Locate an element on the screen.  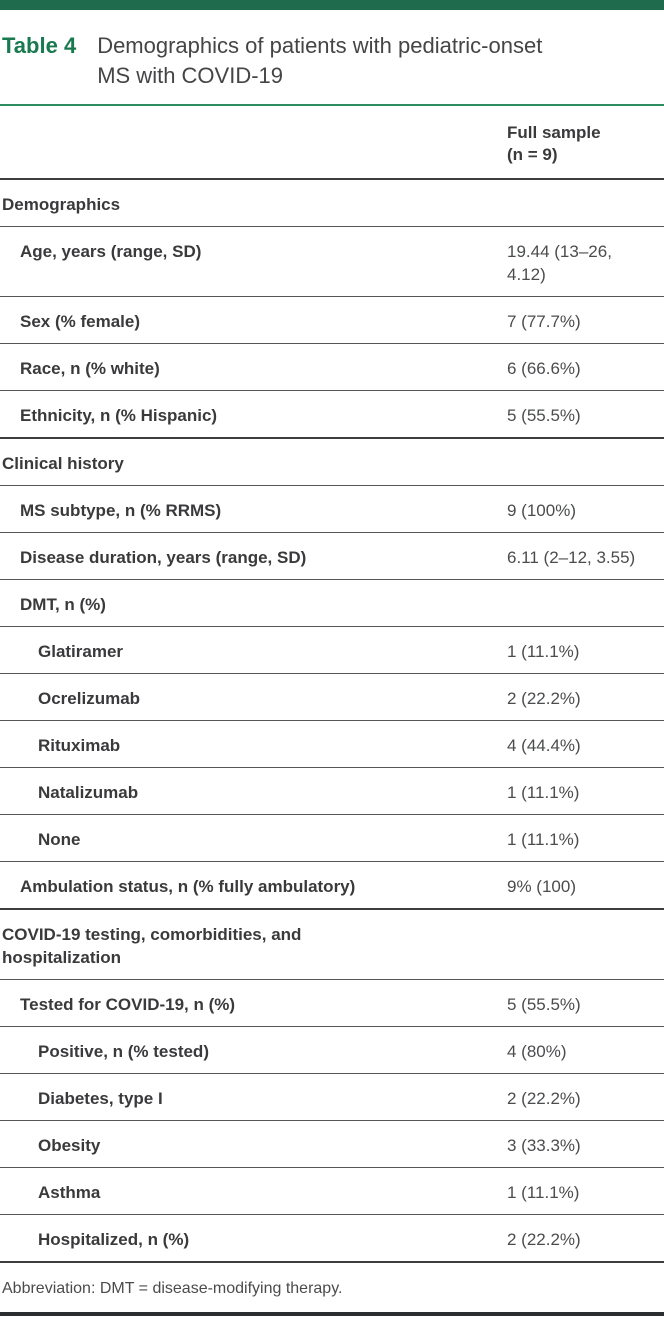
table-row: Race, n (% white) 6 (66.6%) is located at coordinates (332, 366).